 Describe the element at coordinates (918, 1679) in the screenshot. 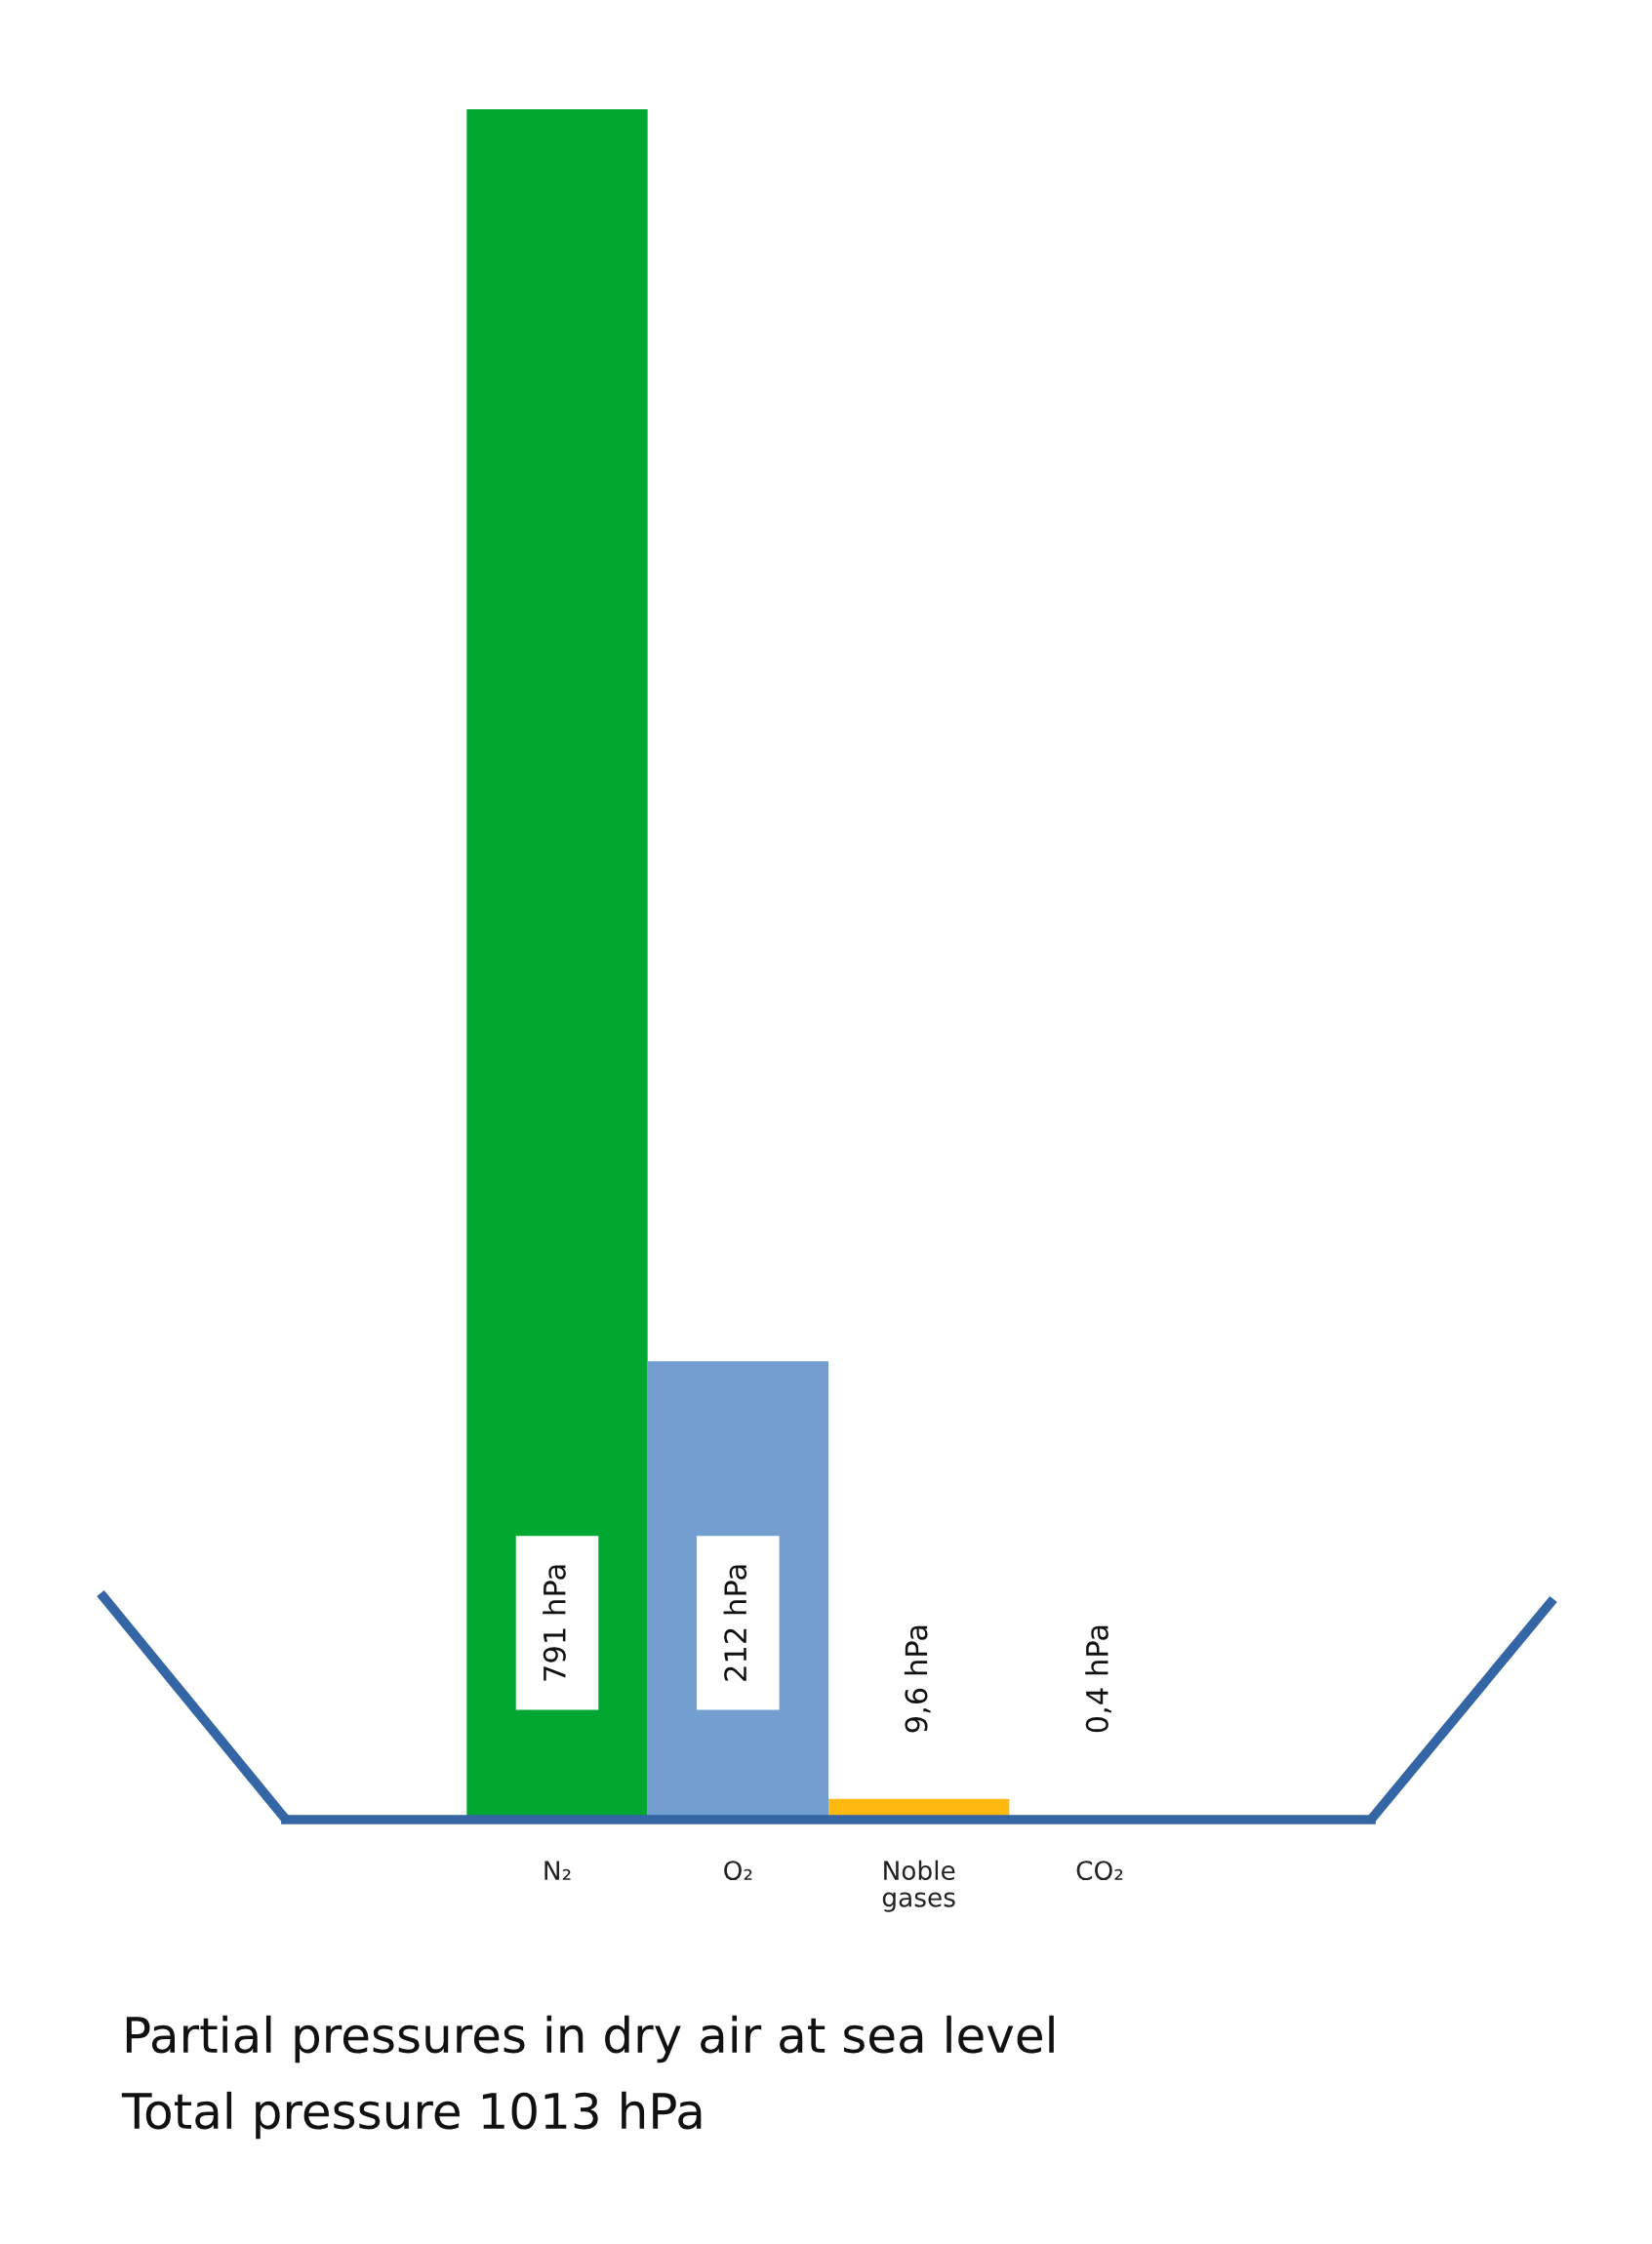

I see `data-label: 9,6 hPa` at that location.